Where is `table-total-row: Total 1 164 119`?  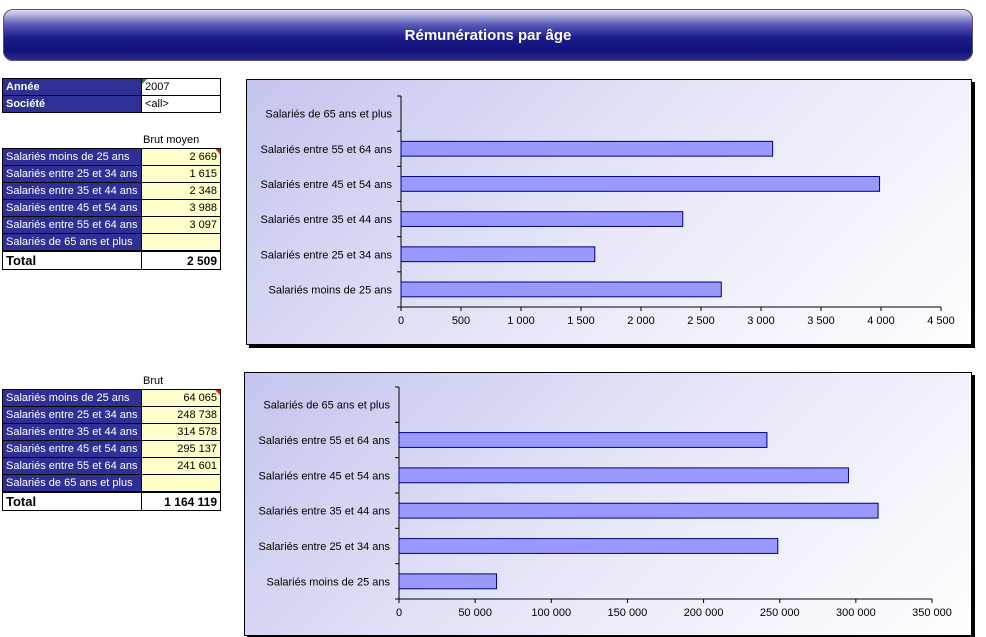 table-total-row: Total 1 164 119 is located at coordinates (111, 501).